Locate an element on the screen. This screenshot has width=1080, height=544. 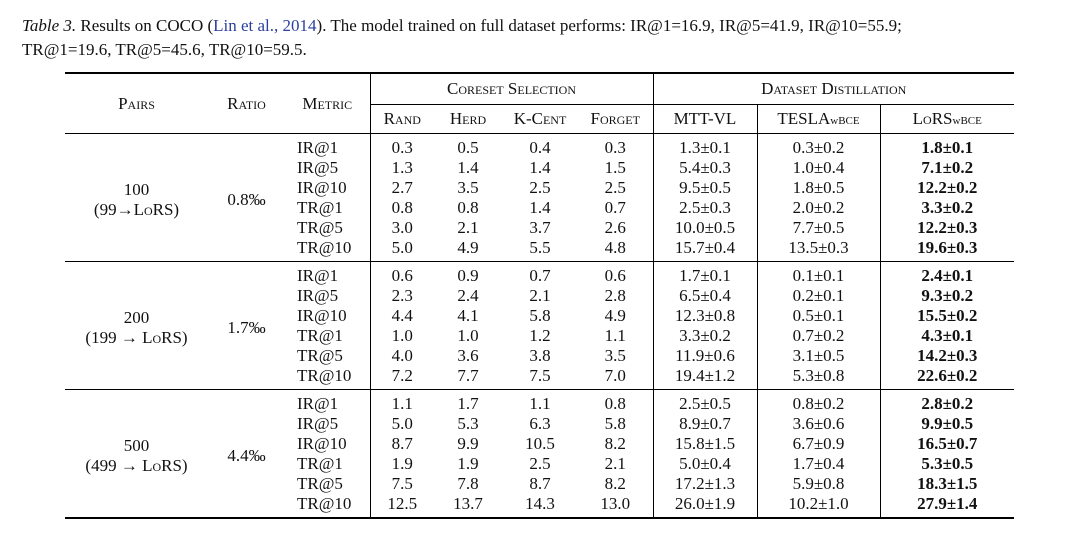
lors-cell: 4.3±0.1 is located at coordinates (947, 335).